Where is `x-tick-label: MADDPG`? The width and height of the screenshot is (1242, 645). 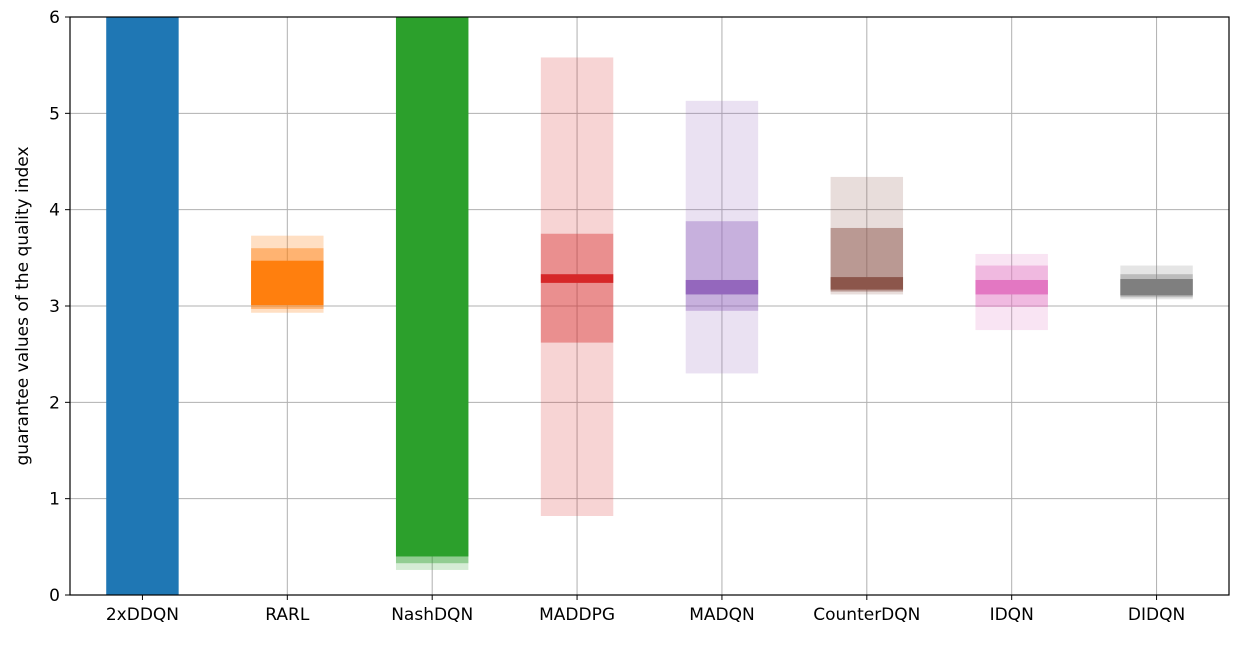 x-tick-label: MADDPG is located at coordinates (577, 615).